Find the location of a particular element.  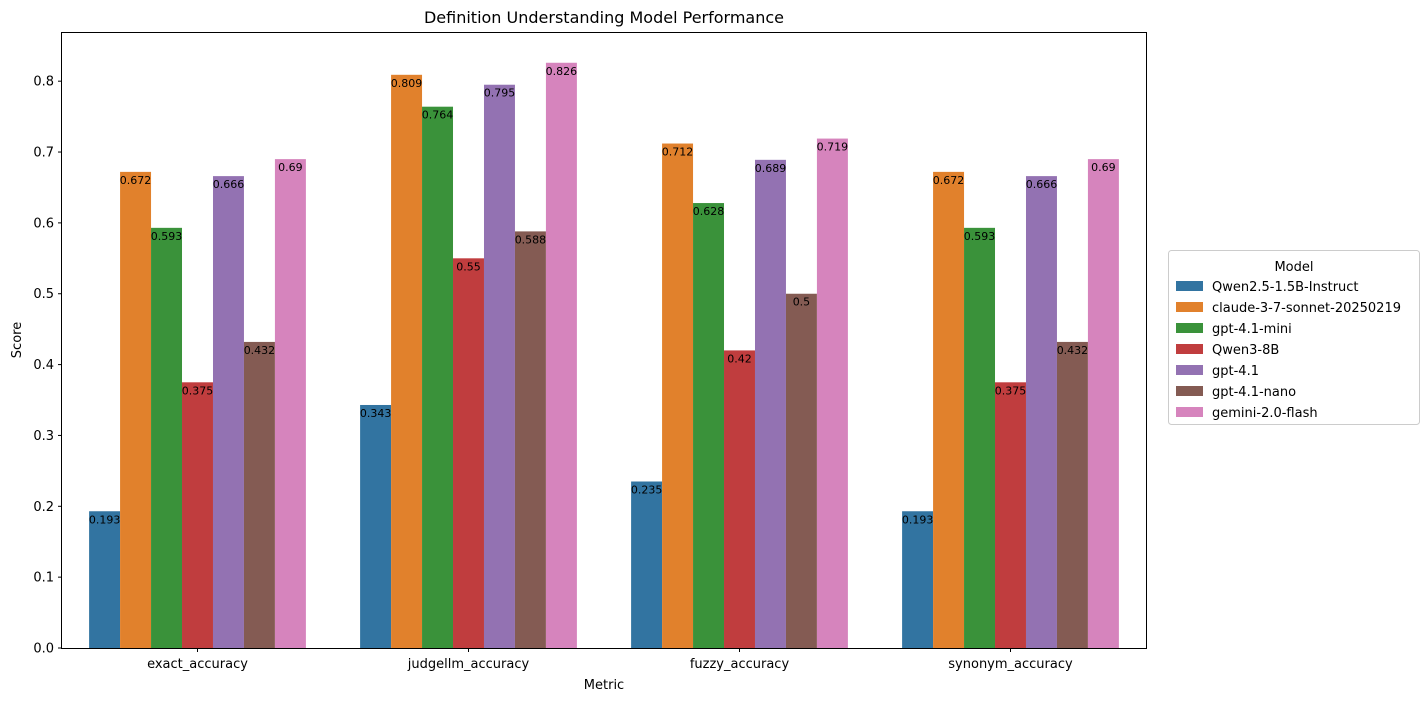

legend-entry: Qwen3-8B is located at coordinates (1245, 350).